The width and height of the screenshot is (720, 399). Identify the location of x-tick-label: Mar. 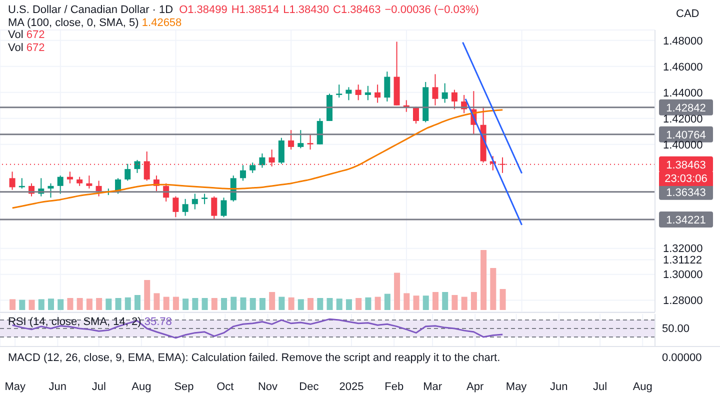
(432, 386).